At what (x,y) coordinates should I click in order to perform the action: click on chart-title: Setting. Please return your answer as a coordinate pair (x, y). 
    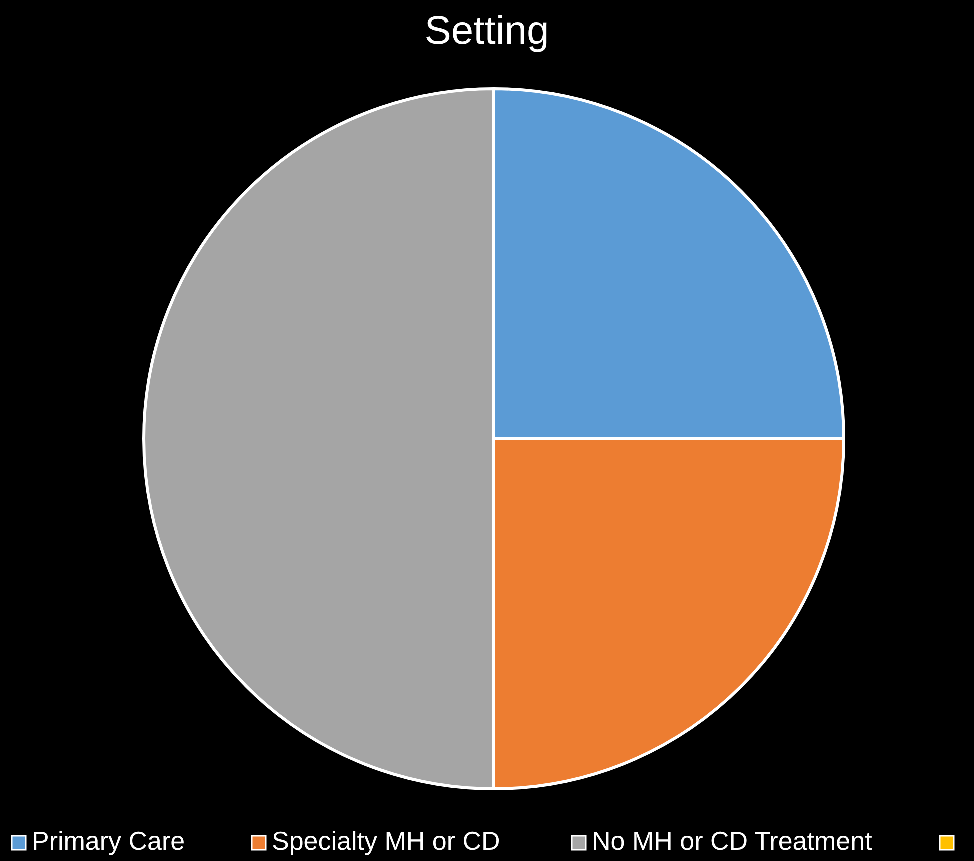
    Looking at the image, I should click on (487, 31).